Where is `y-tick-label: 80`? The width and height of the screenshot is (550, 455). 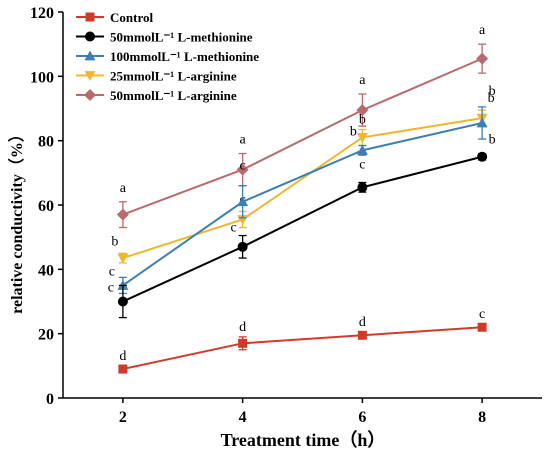
y-tick-label: 80 is located at coordinates (46, 142).